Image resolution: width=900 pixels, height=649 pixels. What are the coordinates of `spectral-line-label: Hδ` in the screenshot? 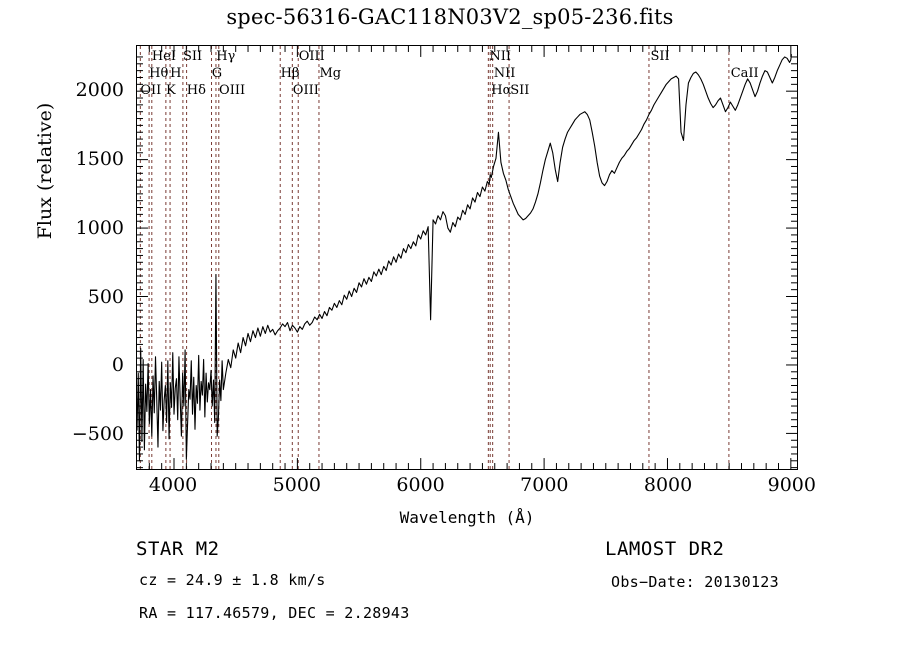 It's located at (196, 90).